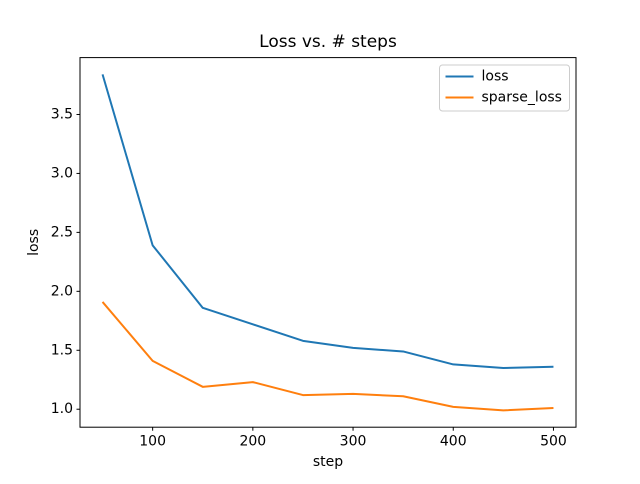  What do you see at coordinates (522, 98) in the screenshot?
I see `legend-label-sparse_loss: sparse_loss` at bounding box center [522, 98].